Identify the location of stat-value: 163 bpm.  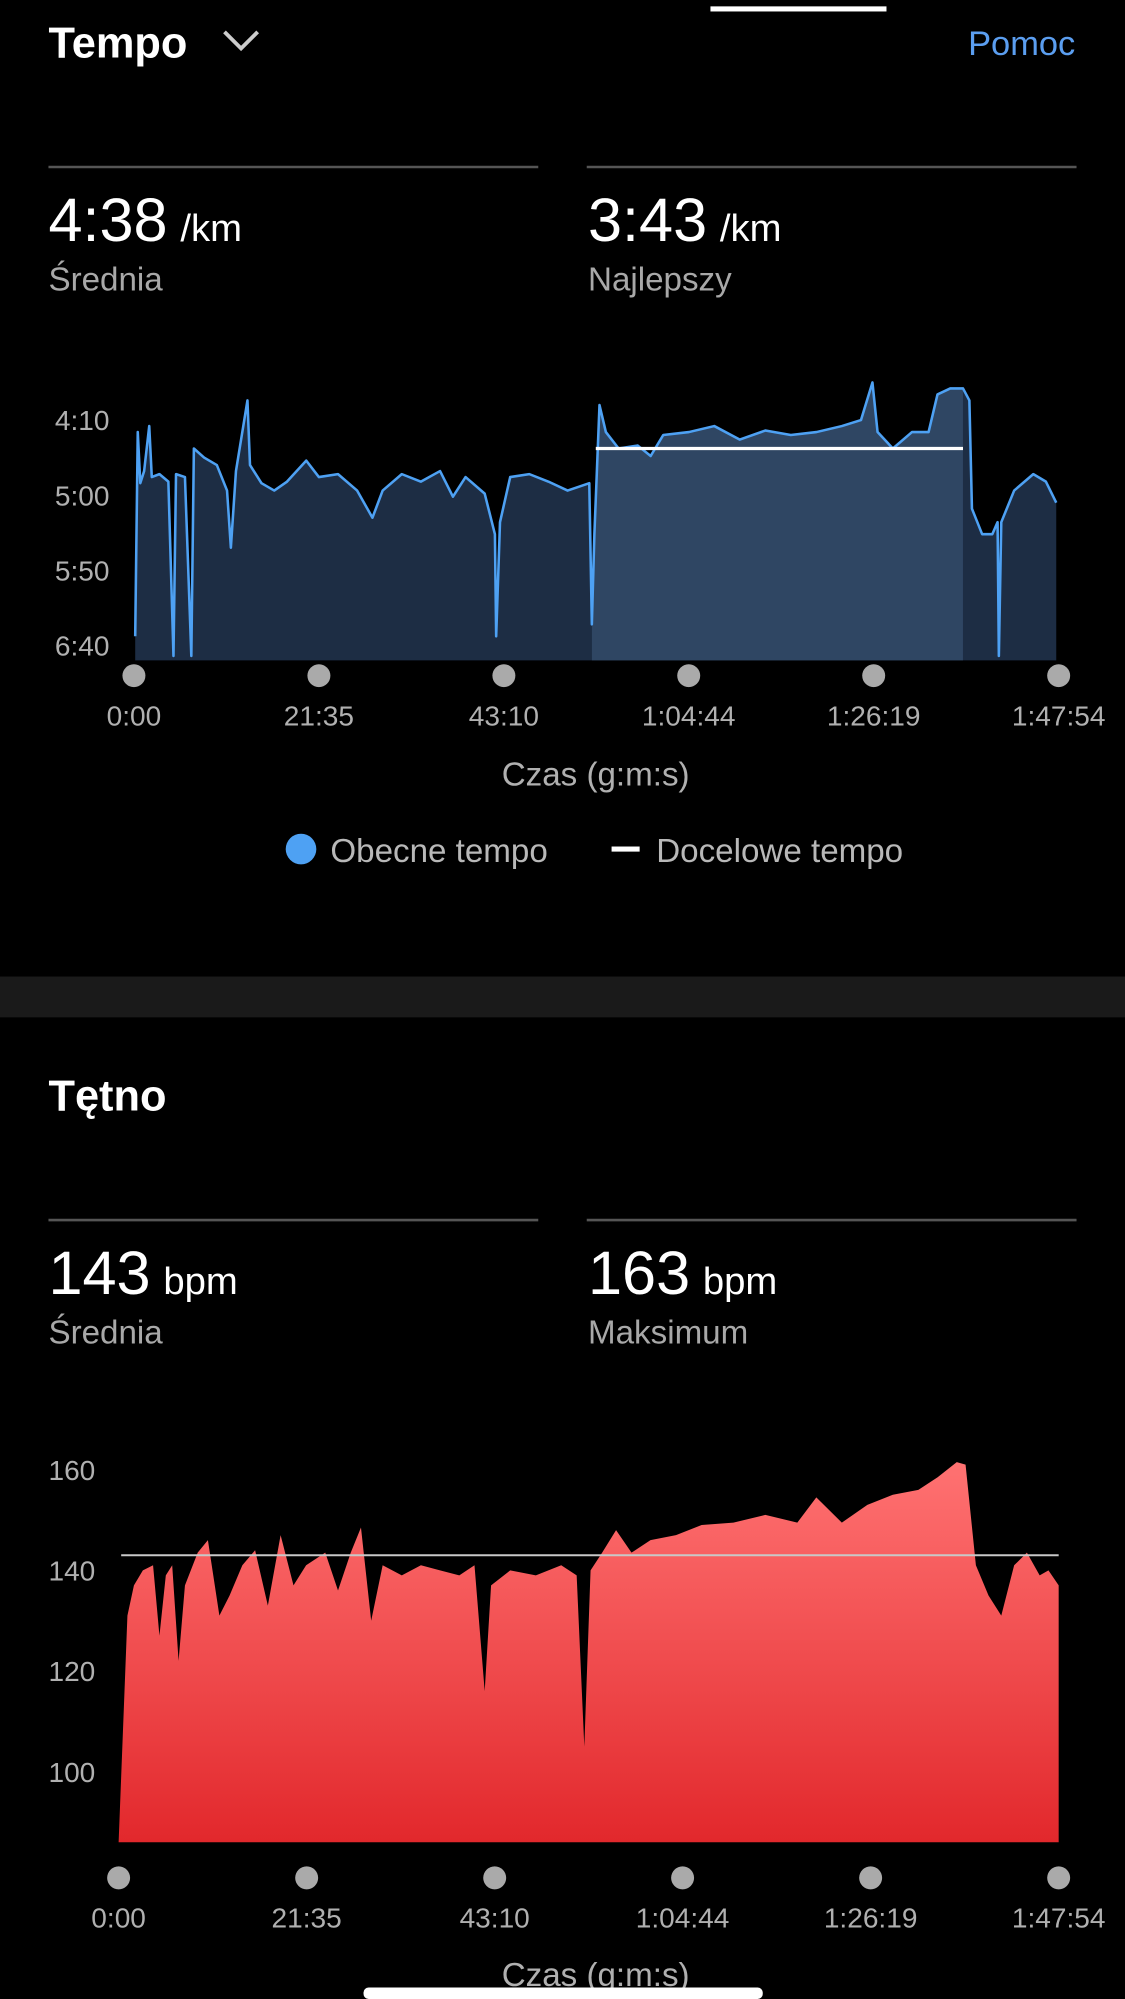
(682, 1273).